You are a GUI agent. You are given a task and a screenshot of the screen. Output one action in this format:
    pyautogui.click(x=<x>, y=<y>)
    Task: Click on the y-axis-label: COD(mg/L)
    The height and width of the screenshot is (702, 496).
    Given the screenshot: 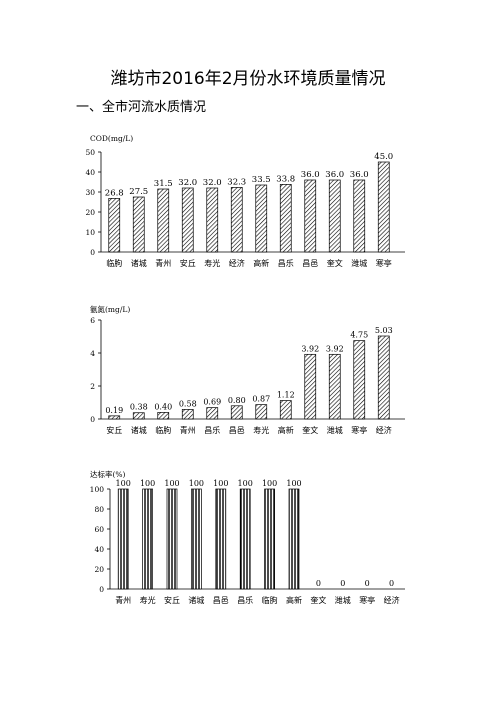 What is the action you would take?
    pyautogui.click(x=111, y=138)
    